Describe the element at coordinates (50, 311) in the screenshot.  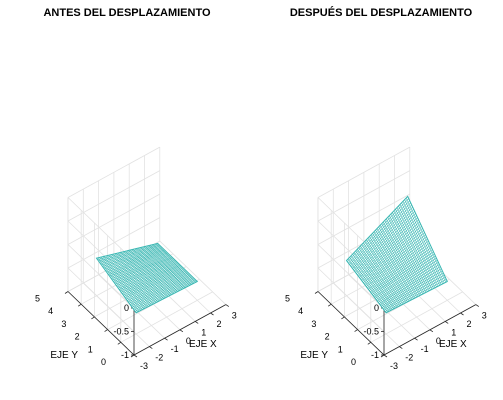
I see `y-tick-label: 4` at that location.